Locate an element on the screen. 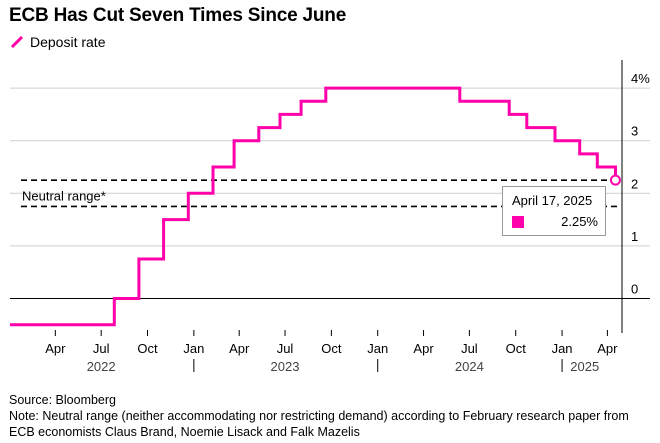 This screenshot has height=443, width=660. chart-title: ECB Has Cut Seven Times Since June is located at coordinates (178, 15).